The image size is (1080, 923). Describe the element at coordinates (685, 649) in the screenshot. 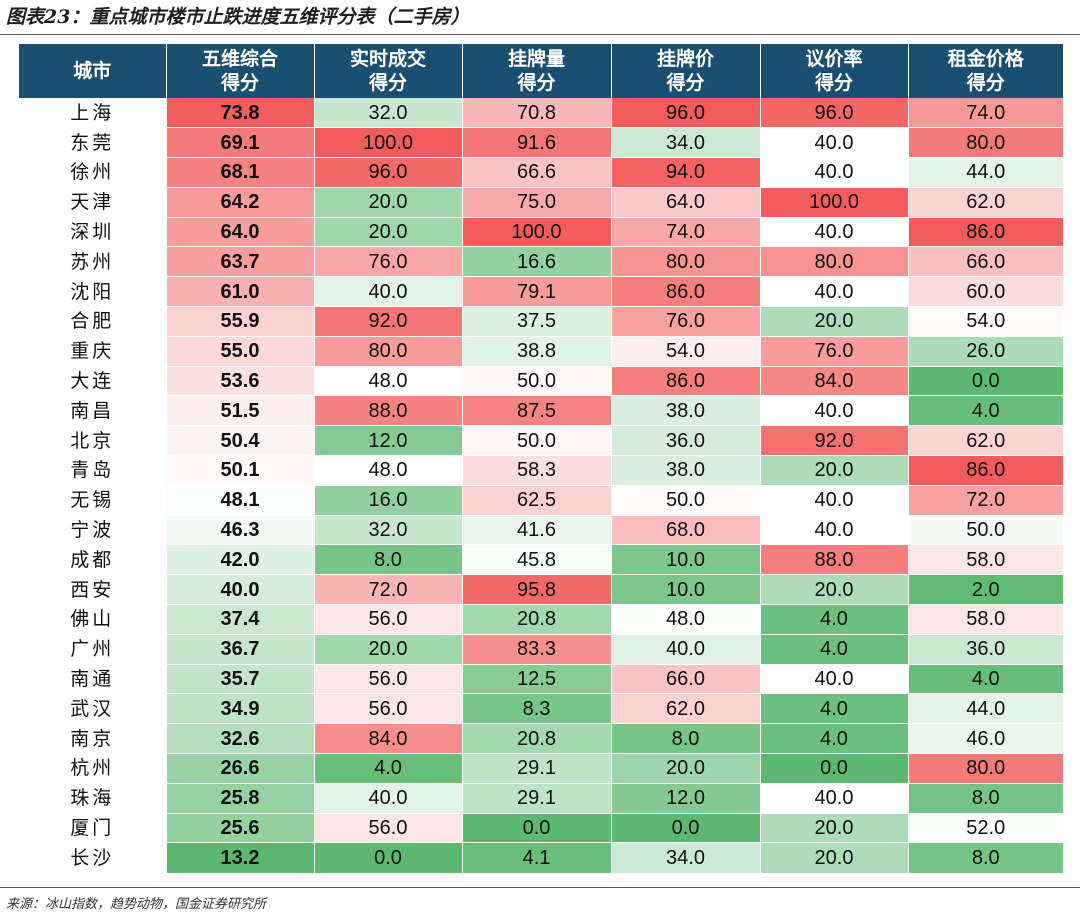

I see `listing-price-score-cell: 40.0` at that location.